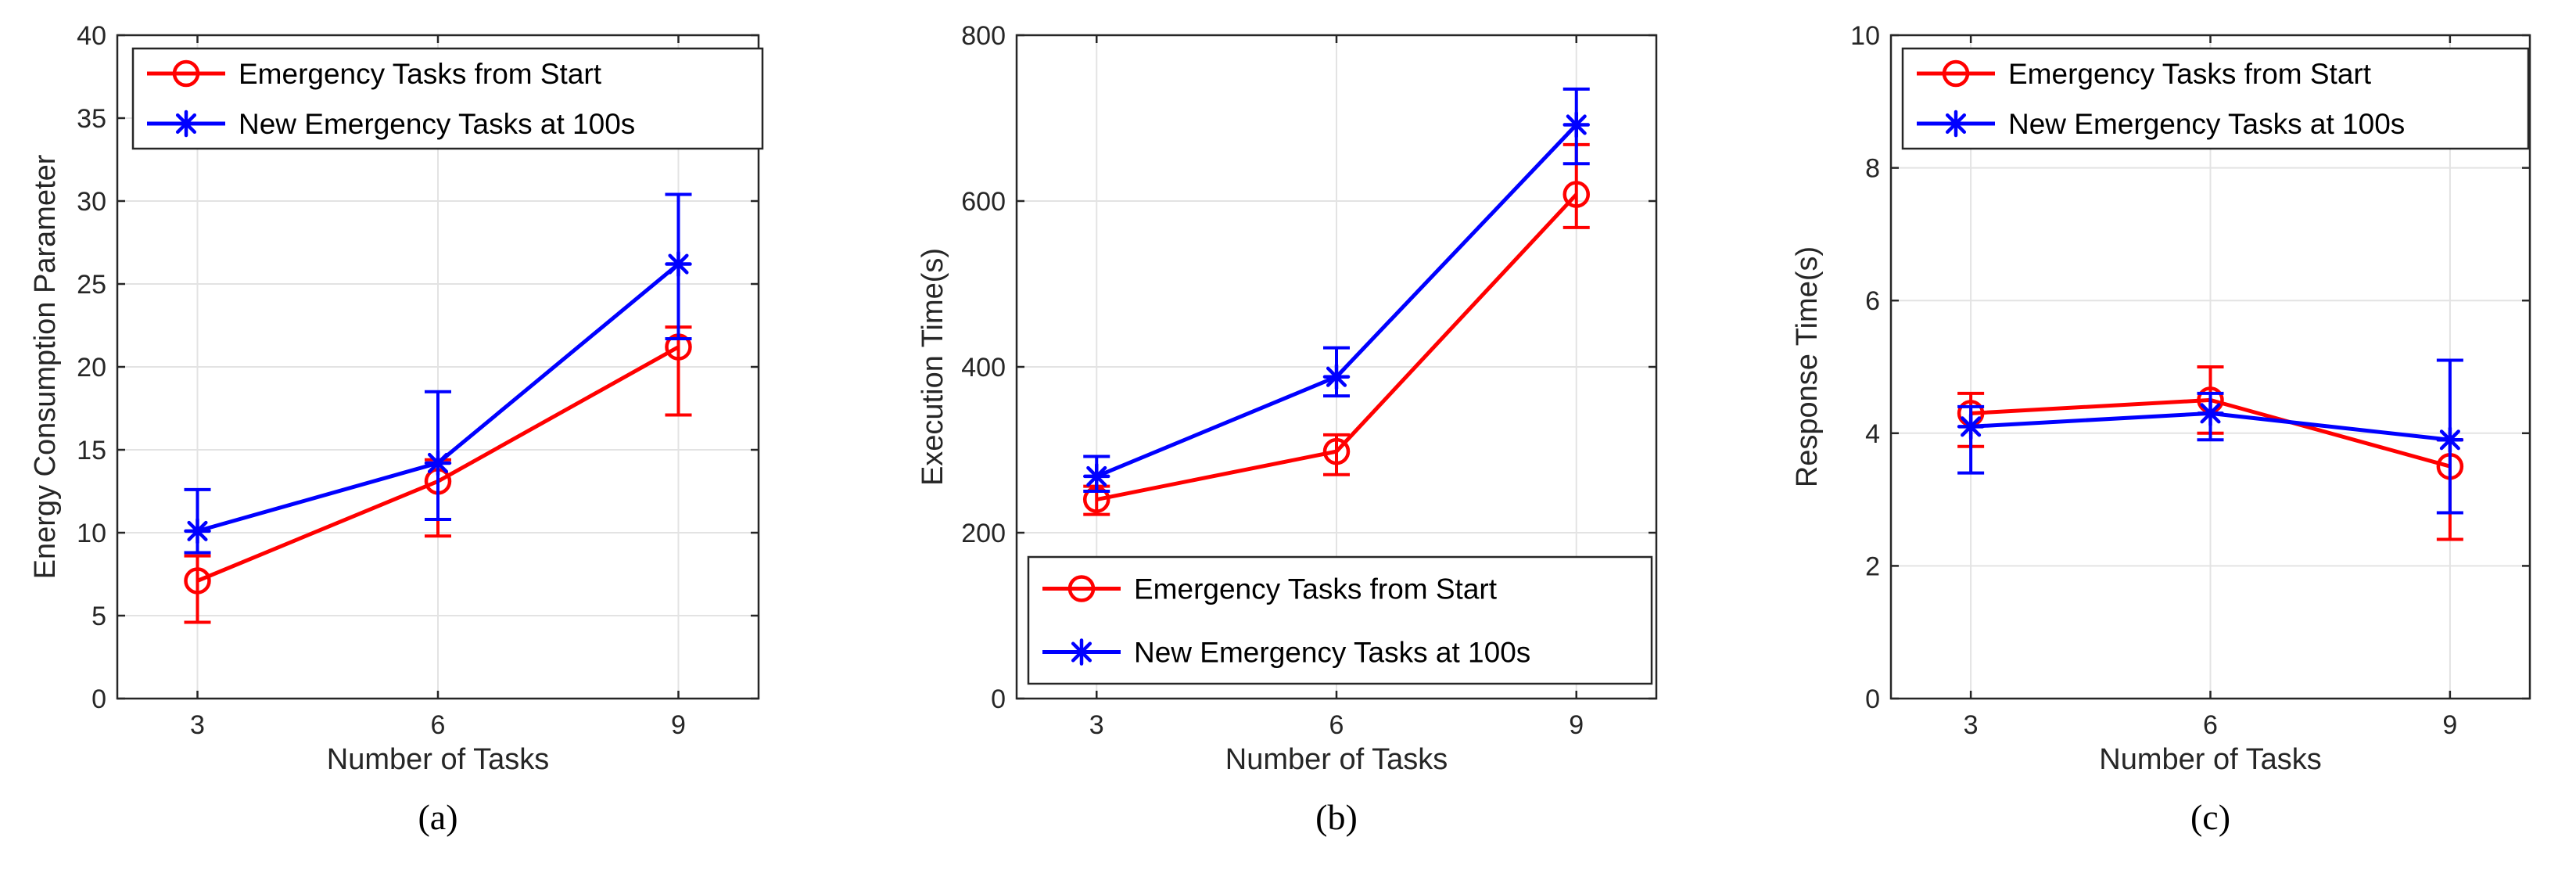 The width and height of the screenshot is (2576, 873). I want to click on y-tick-label: 2, so click(1872, 566).